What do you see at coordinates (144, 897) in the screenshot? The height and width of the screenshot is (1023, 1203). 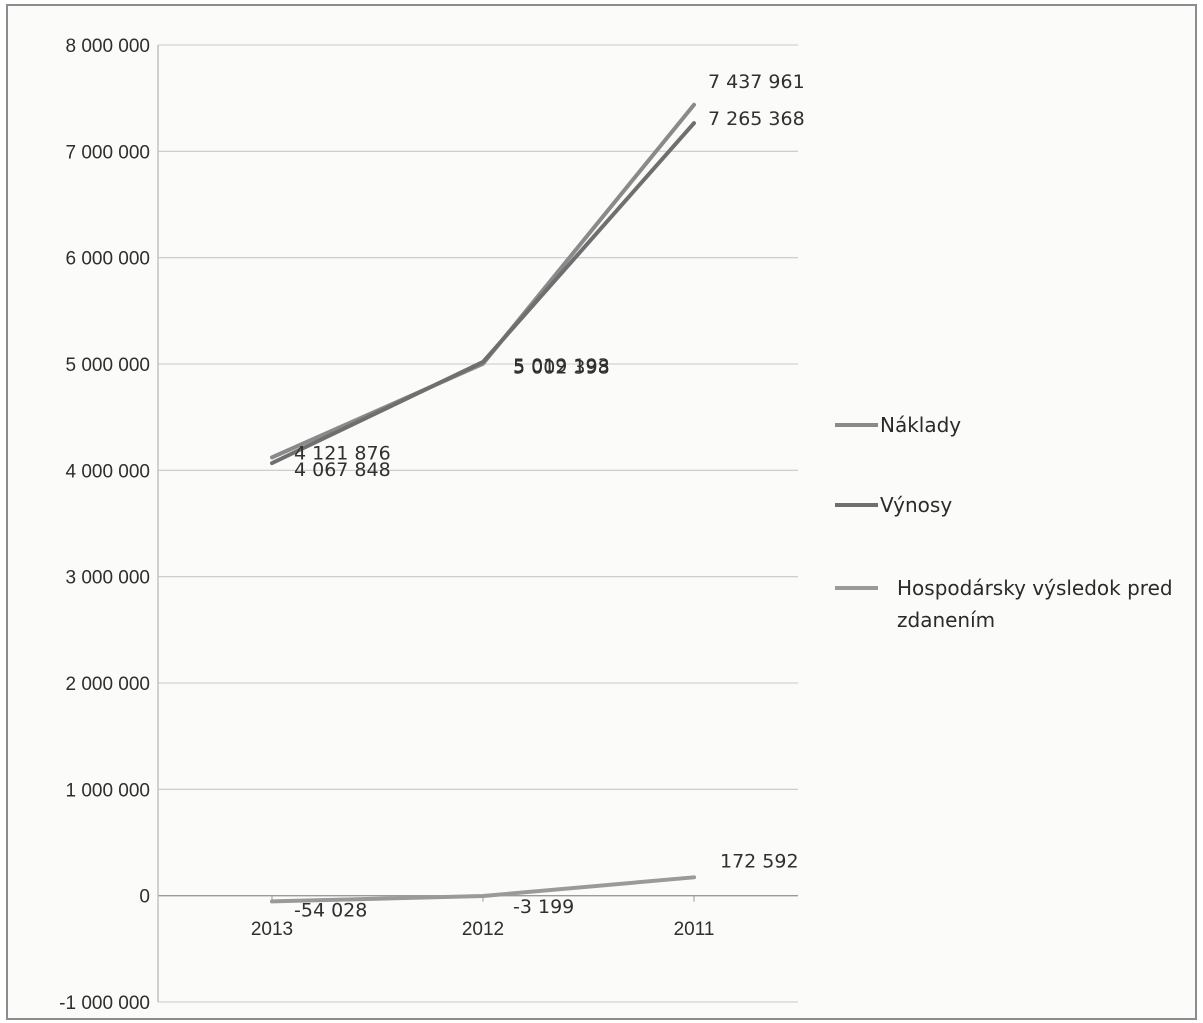 I see `y-tick-label: 0` at bounding box center [144, 897].